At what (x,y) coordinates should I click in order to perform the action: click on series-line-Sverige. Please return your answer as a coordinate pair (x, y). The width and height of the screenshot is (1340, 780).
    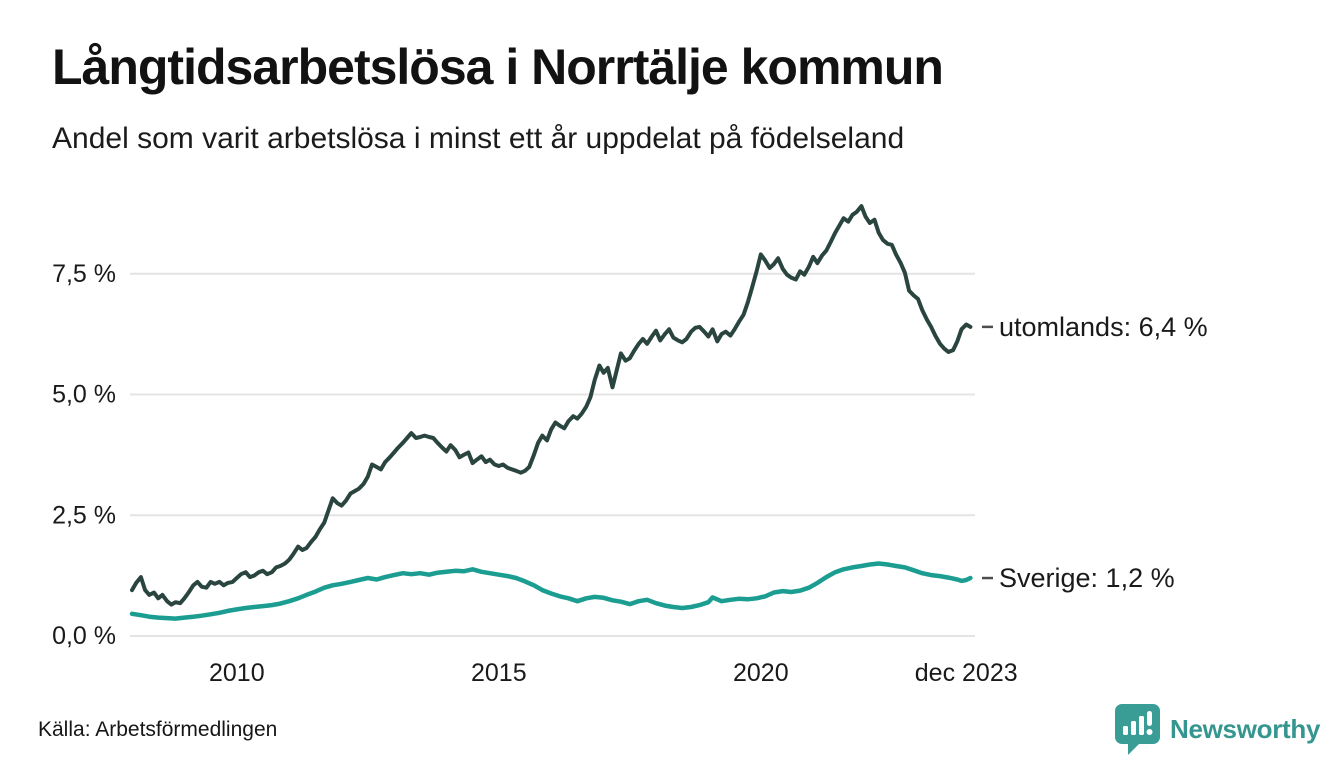
    Looking at the image, I should click on (551, 591).